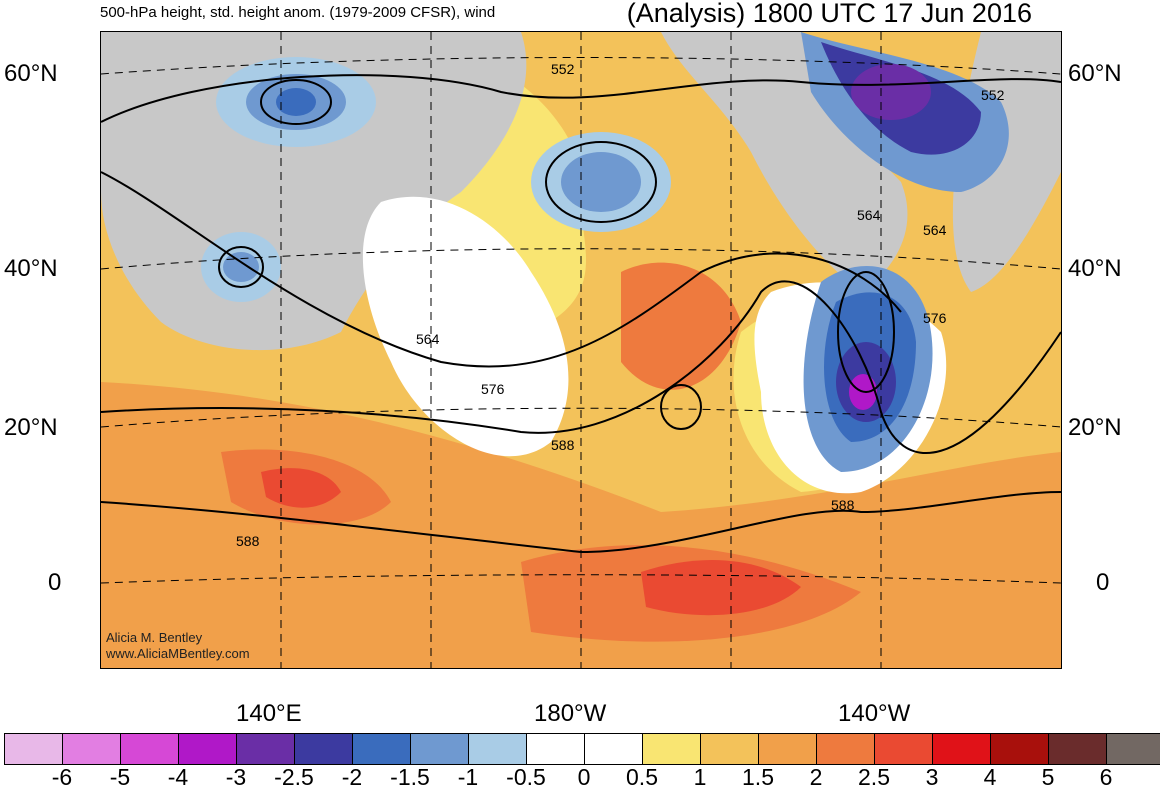  Describe the element at coordinates (31, 427) in the screenshot. I see `lat-label-left: 20°N` at that location.